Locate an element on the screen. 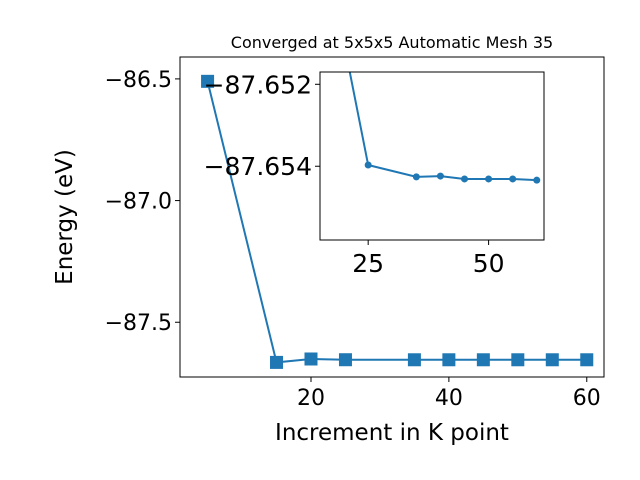  main-x-tick-label: 60 is located at coordinates (587, 398).